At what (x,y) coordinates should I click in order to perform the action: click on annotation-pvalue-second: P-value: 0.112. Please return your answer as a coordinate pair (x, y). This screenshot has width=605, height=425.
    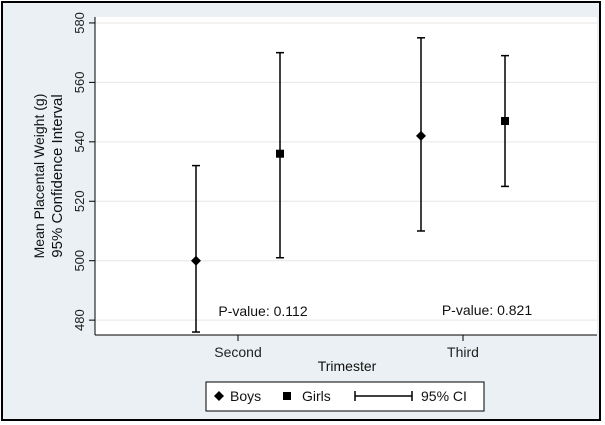
    Looking at the image, I should click on (262, 311).